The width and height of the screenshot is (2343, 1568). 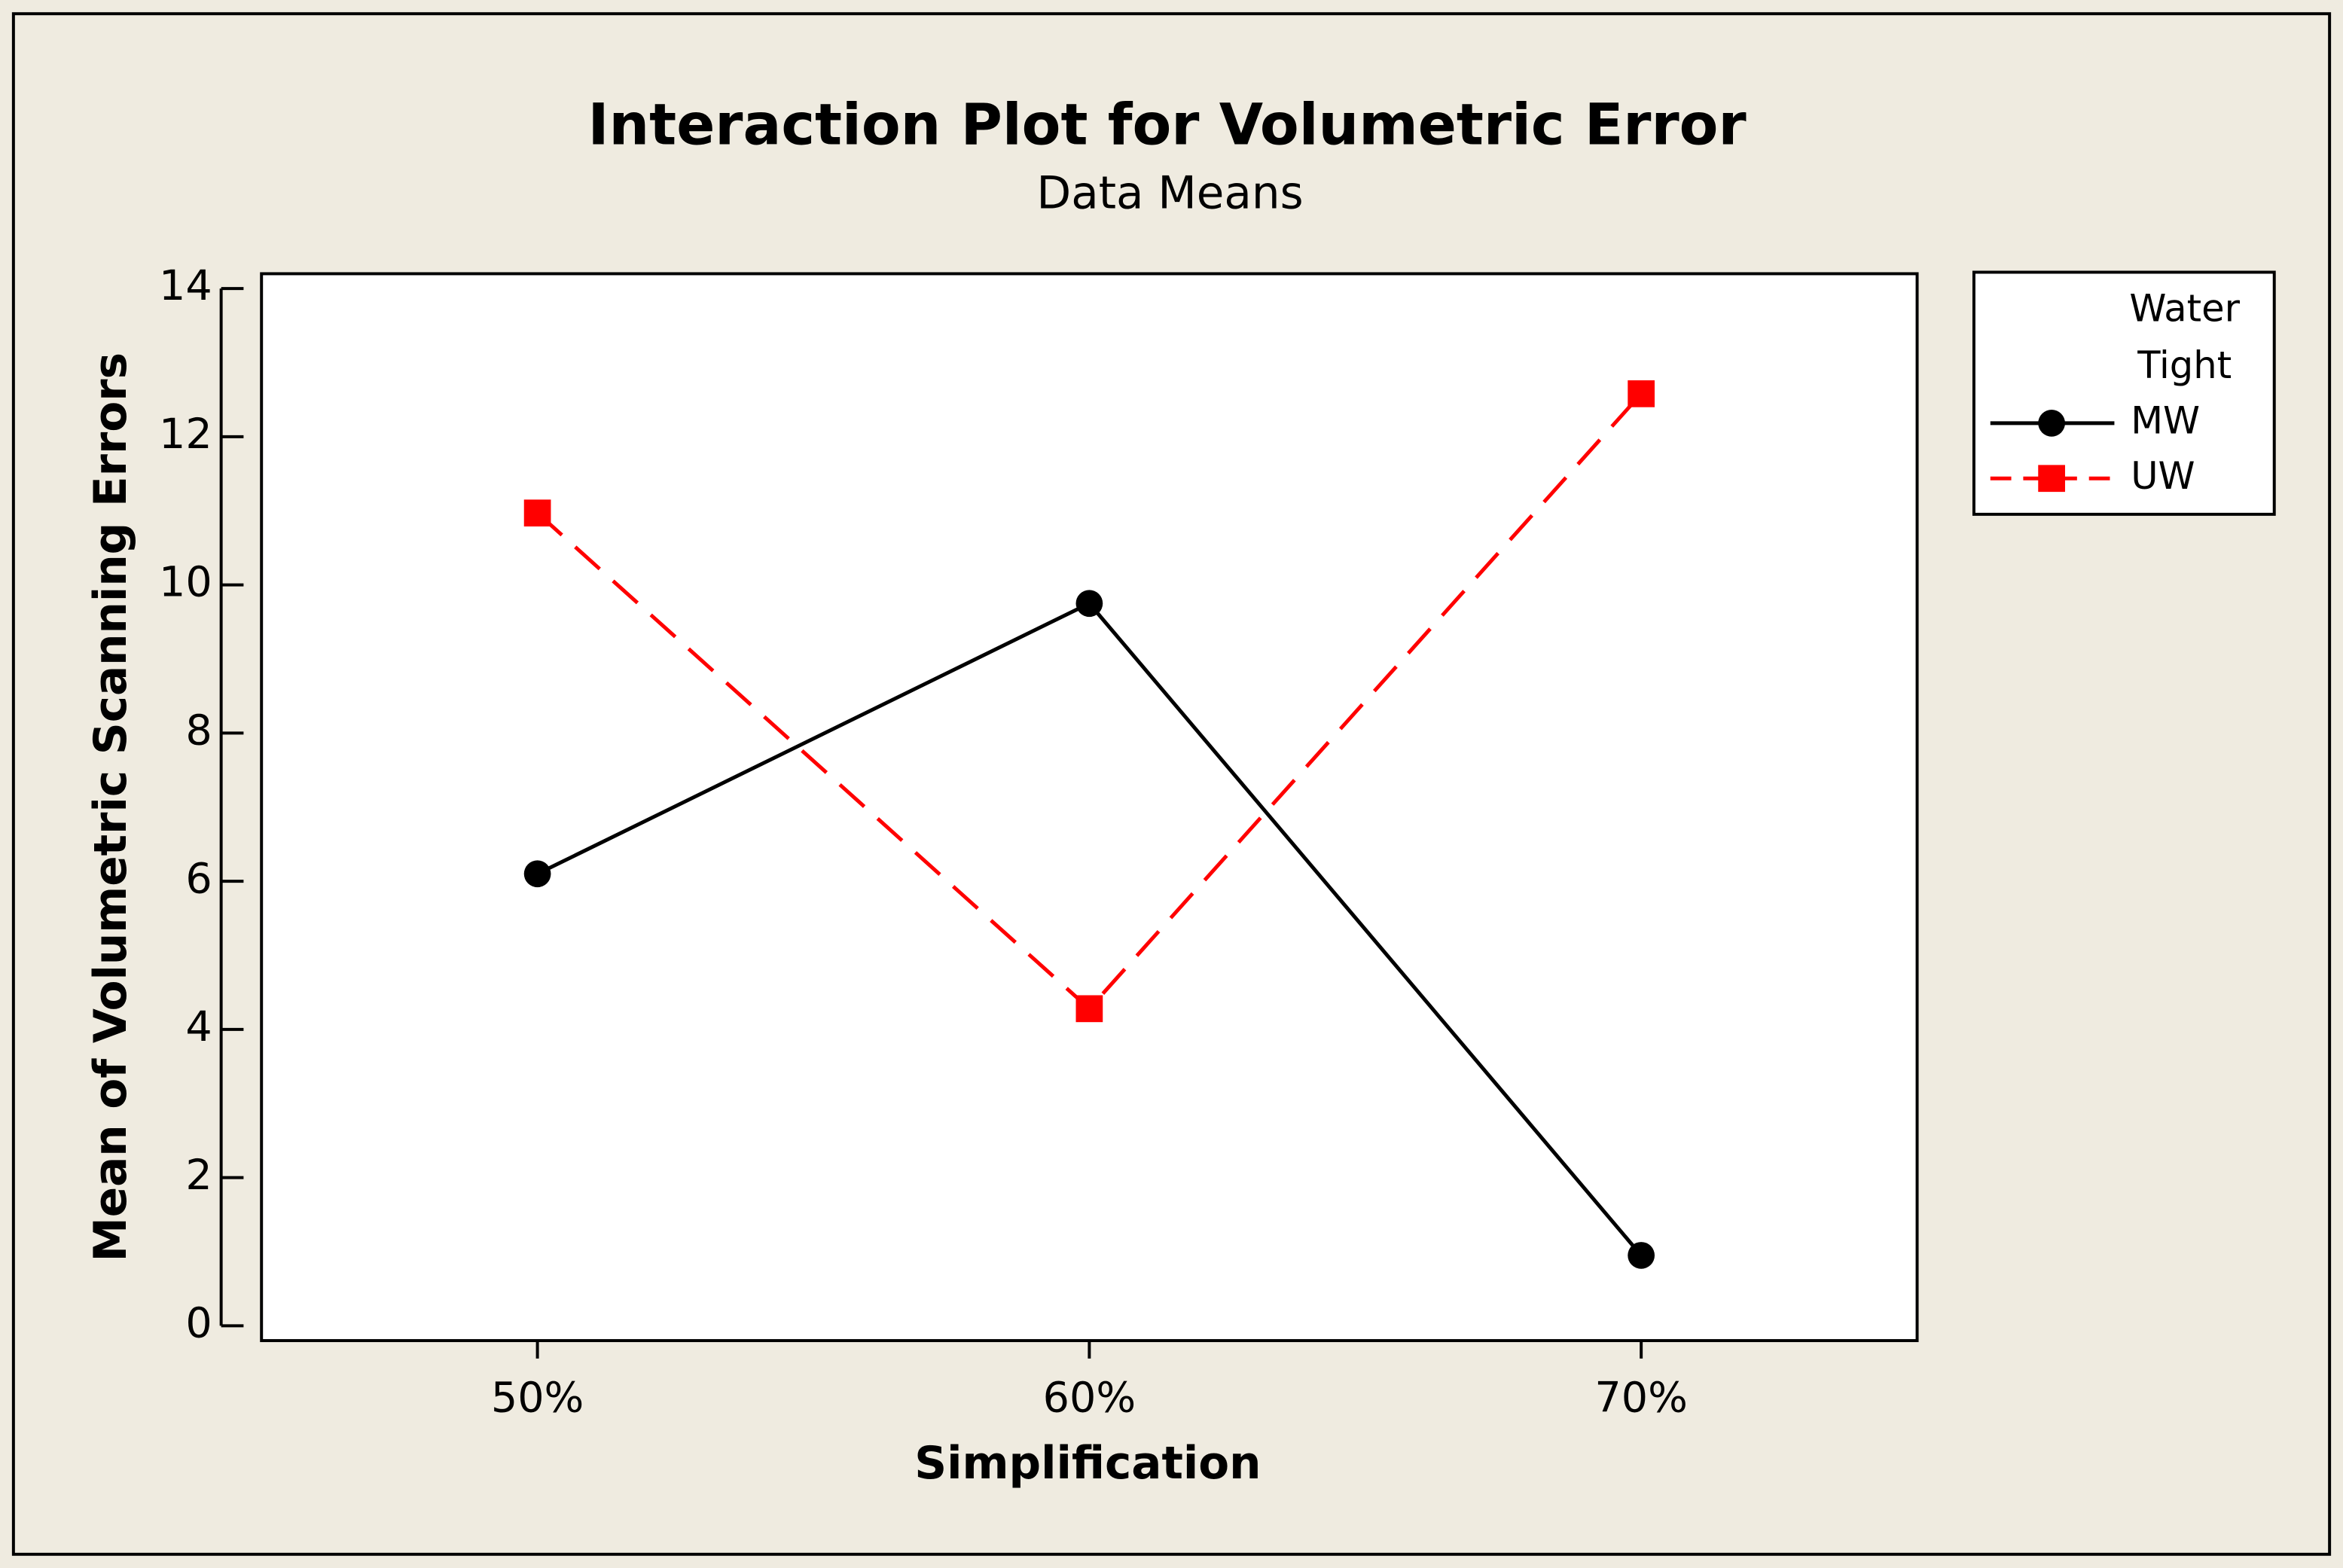 What do you see at coordinates (537, 1399) in the screenshot?
I see `x-tick-label: 50%` at bounding box center [537, 1399].